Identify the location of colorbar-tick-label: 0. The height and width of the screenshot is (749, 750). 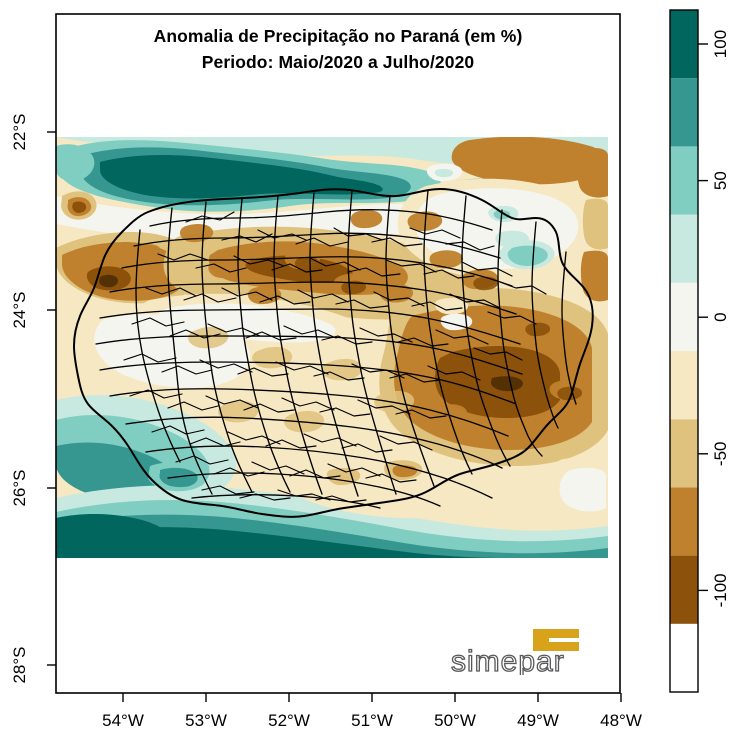
(720, 316).